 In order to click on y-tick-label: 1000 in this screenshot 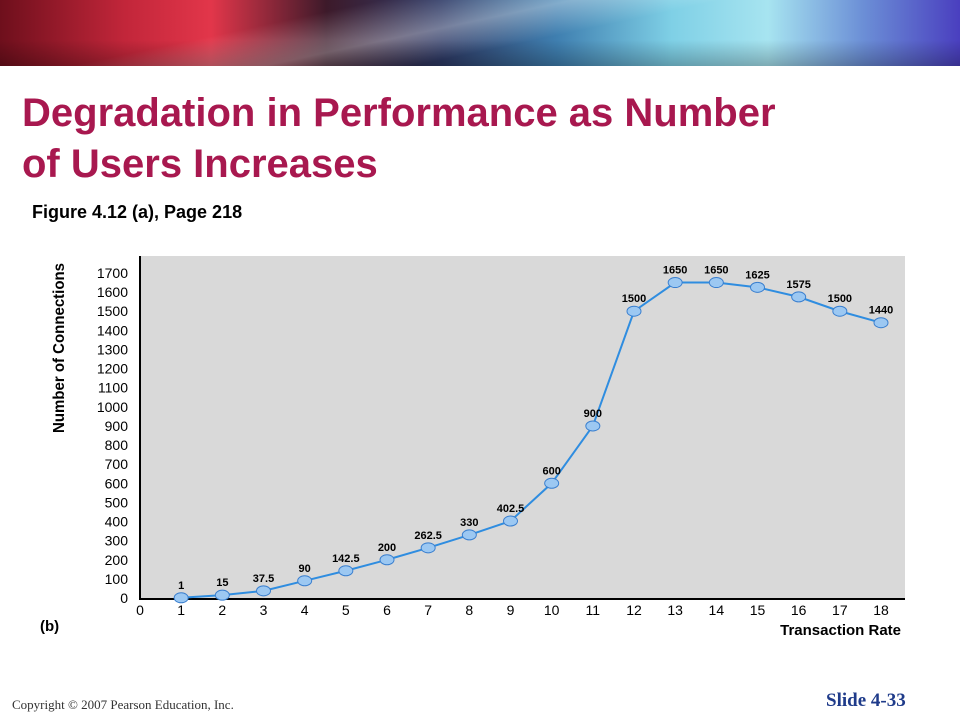, I will do `click(112, 407)`.